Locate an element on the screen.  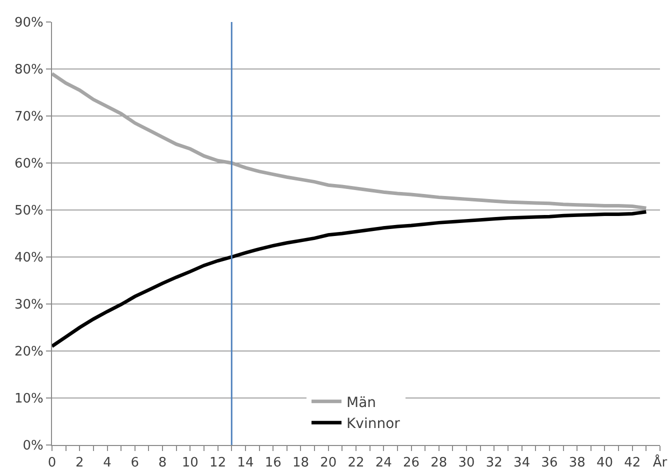
x-tick-label: 12 is located at coordinates (218, 463).